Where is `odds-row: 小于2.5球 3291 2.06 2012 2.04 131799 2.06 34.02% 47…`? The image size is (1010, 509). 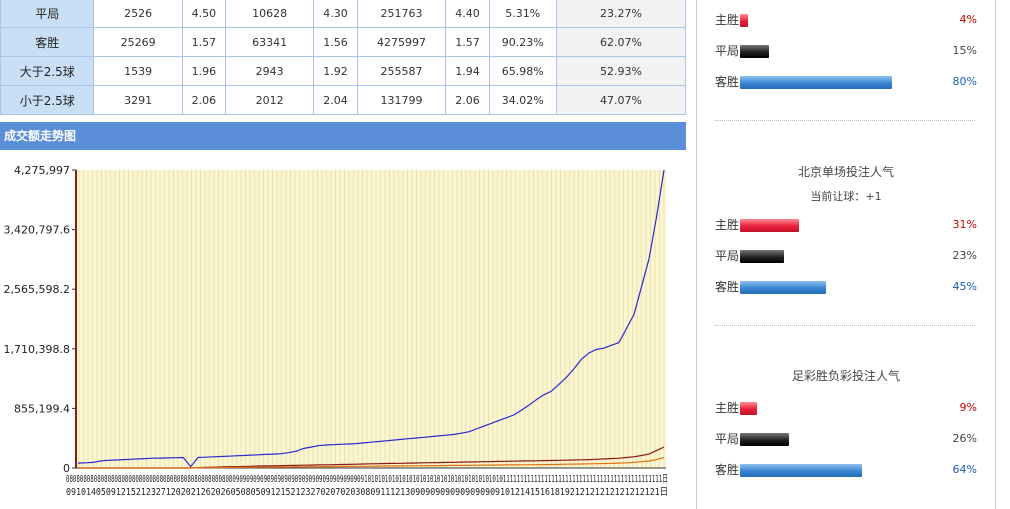
odds-row: 小于2.5球 3291 2.06 2012 2.04 131799 2.06 34.02% 47… is located at coordinates (343, 100).